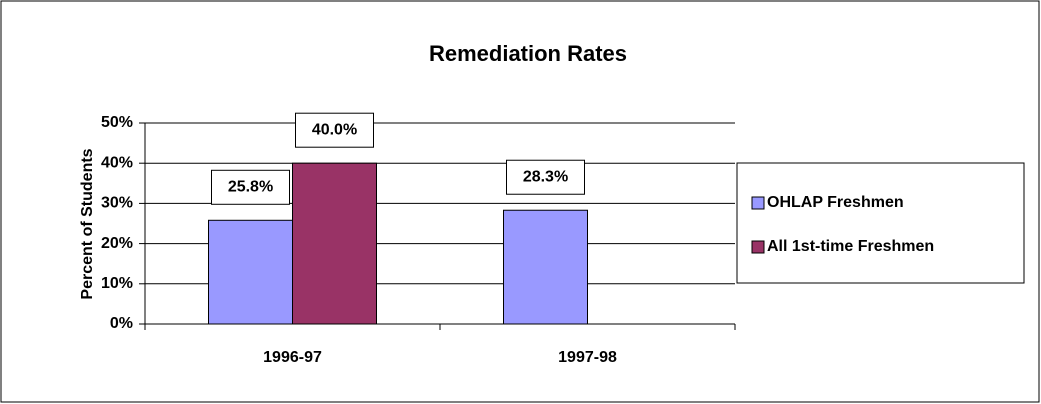 The image size is (1041, 404). I want to click on legend-label: OHLAP Freshmen, so click(835, 202).